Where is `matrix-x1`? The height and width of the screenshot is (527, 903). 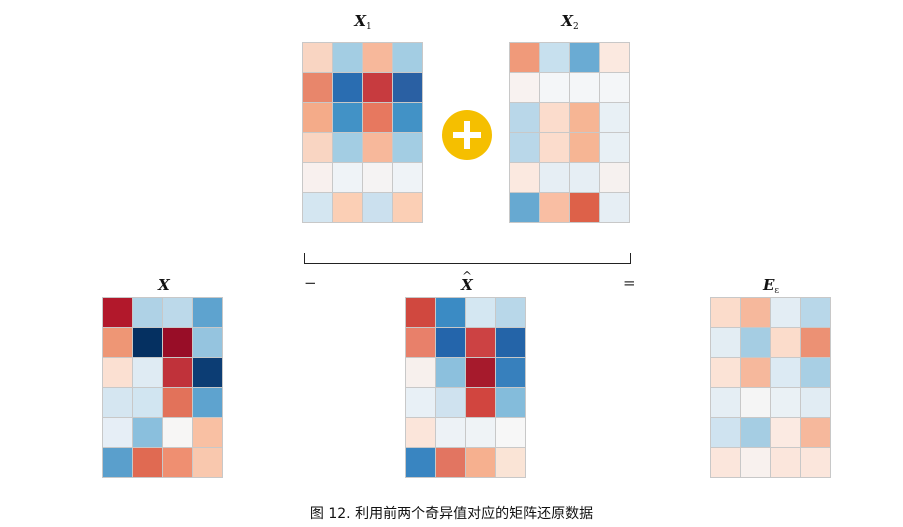 matrix-x1 is located at coordinates (362, 132).